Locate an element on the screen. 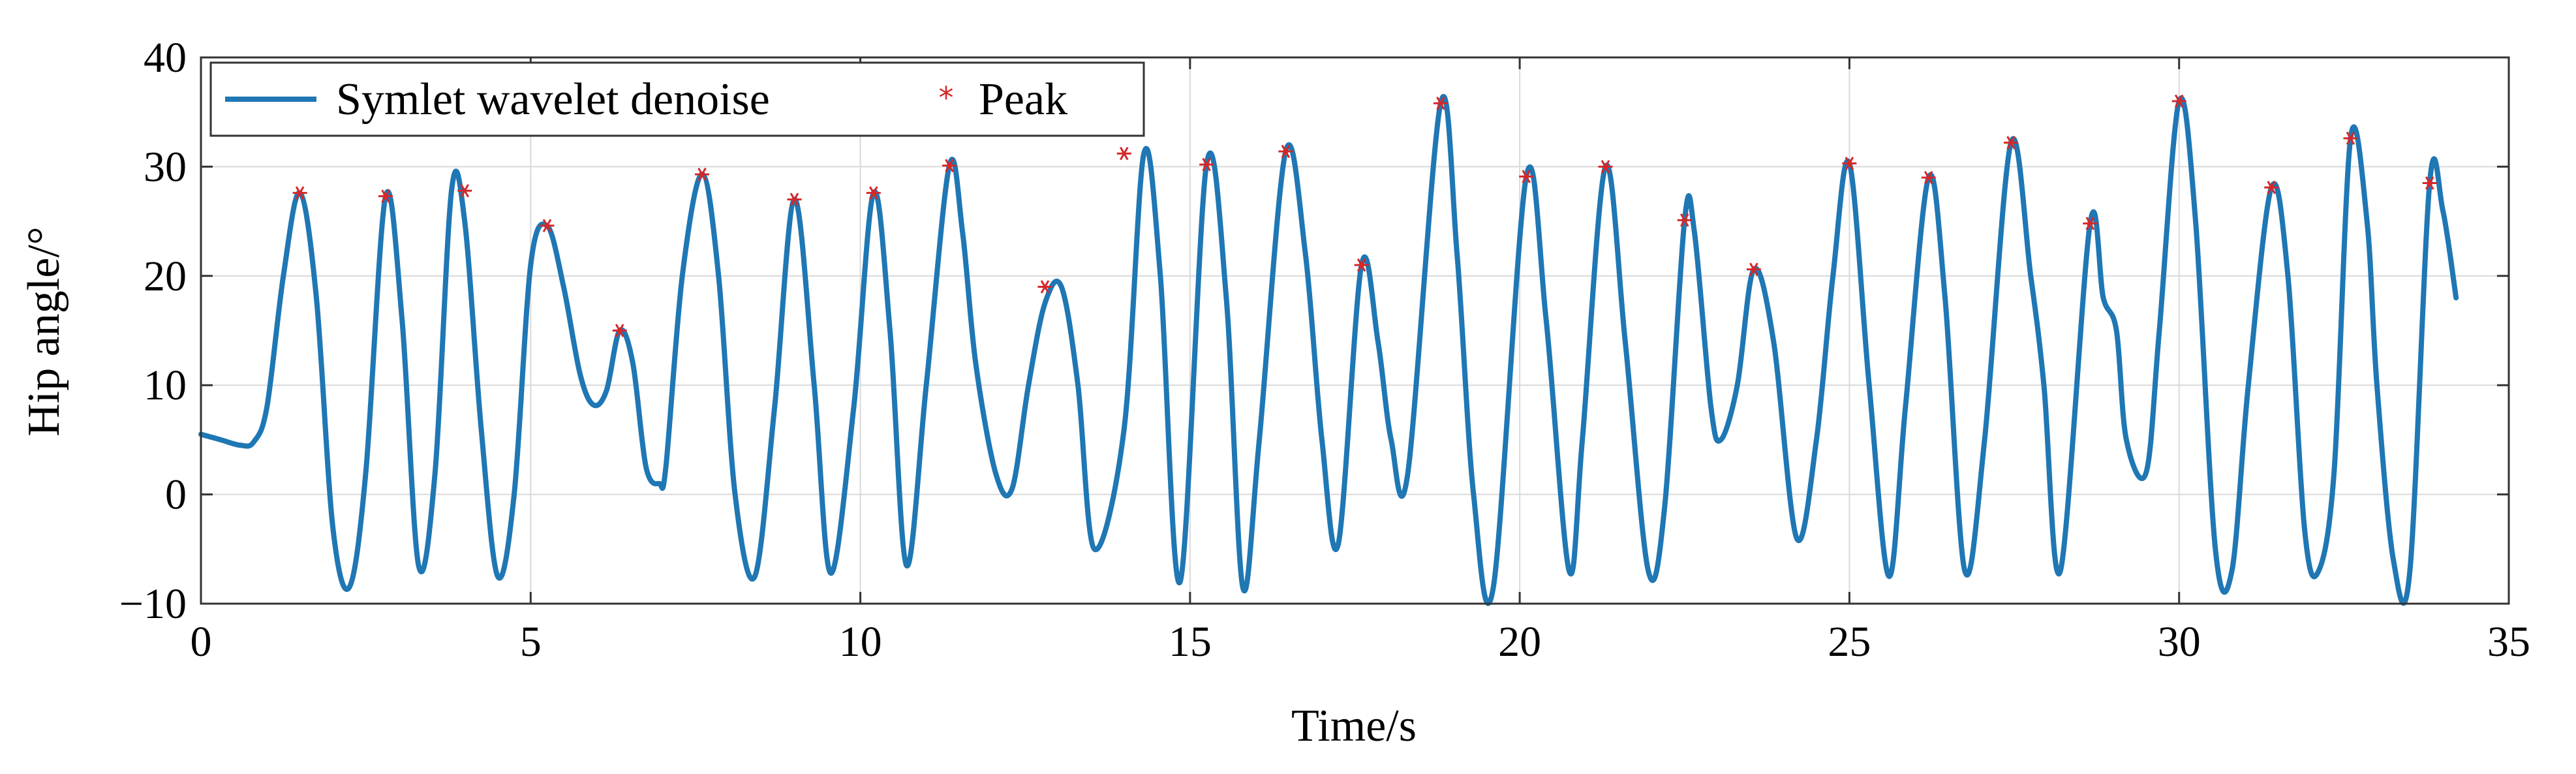  x-tick-label: 35 is located at coordinates (2508, 642).